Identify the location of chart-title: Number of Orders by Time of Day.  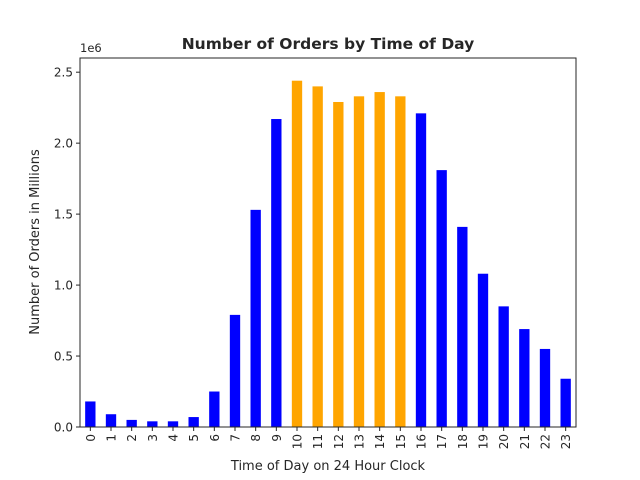
(328, 44).